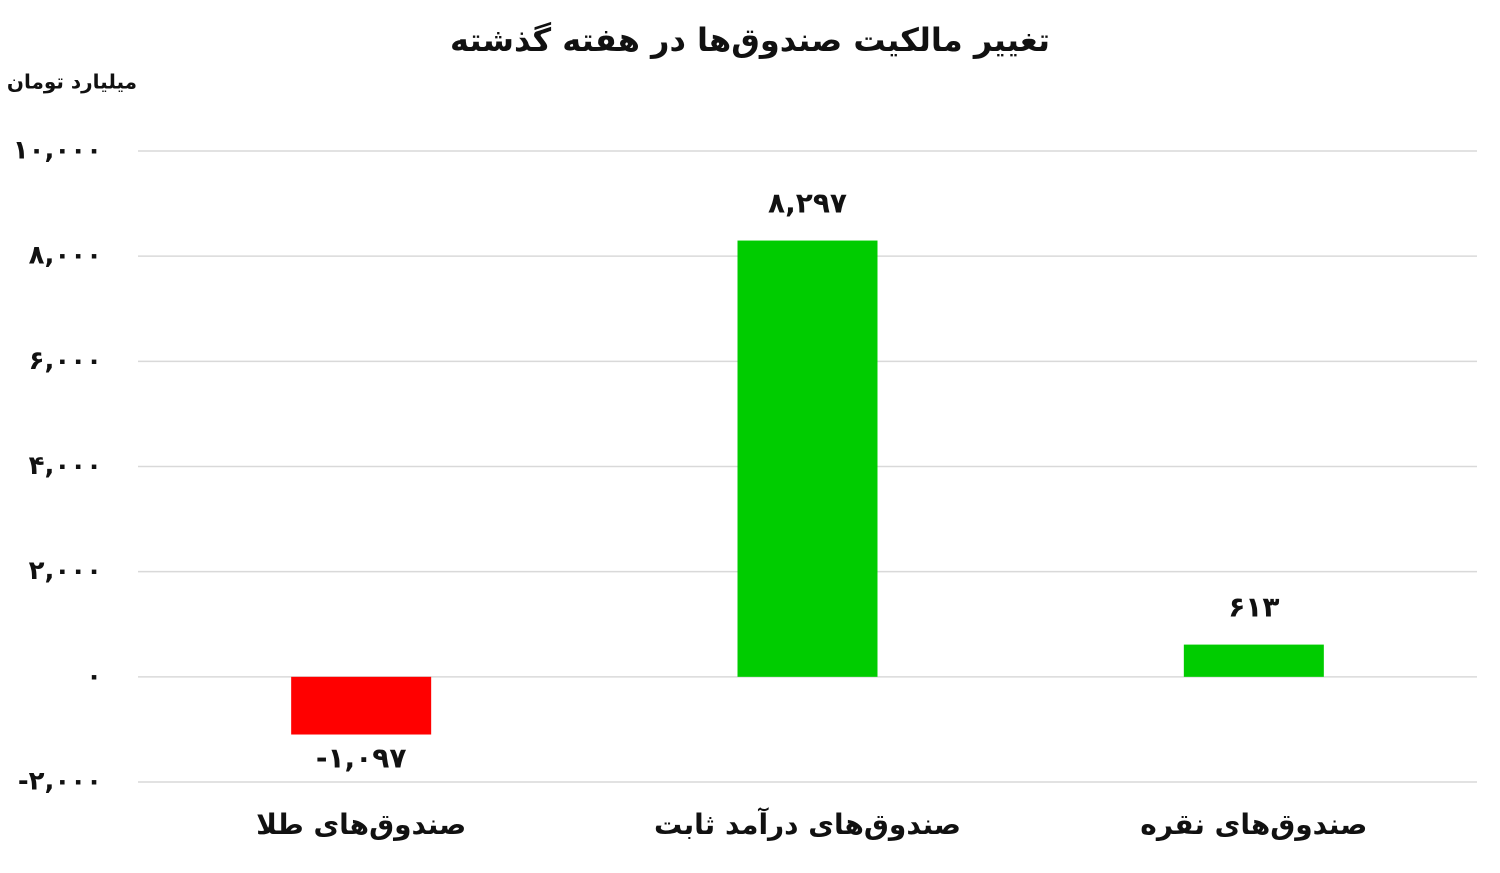 The width and height of the screenshot is (1500, 873). I want to click on y-tick-label: ۶,۰۰۰, so click(65, 361).